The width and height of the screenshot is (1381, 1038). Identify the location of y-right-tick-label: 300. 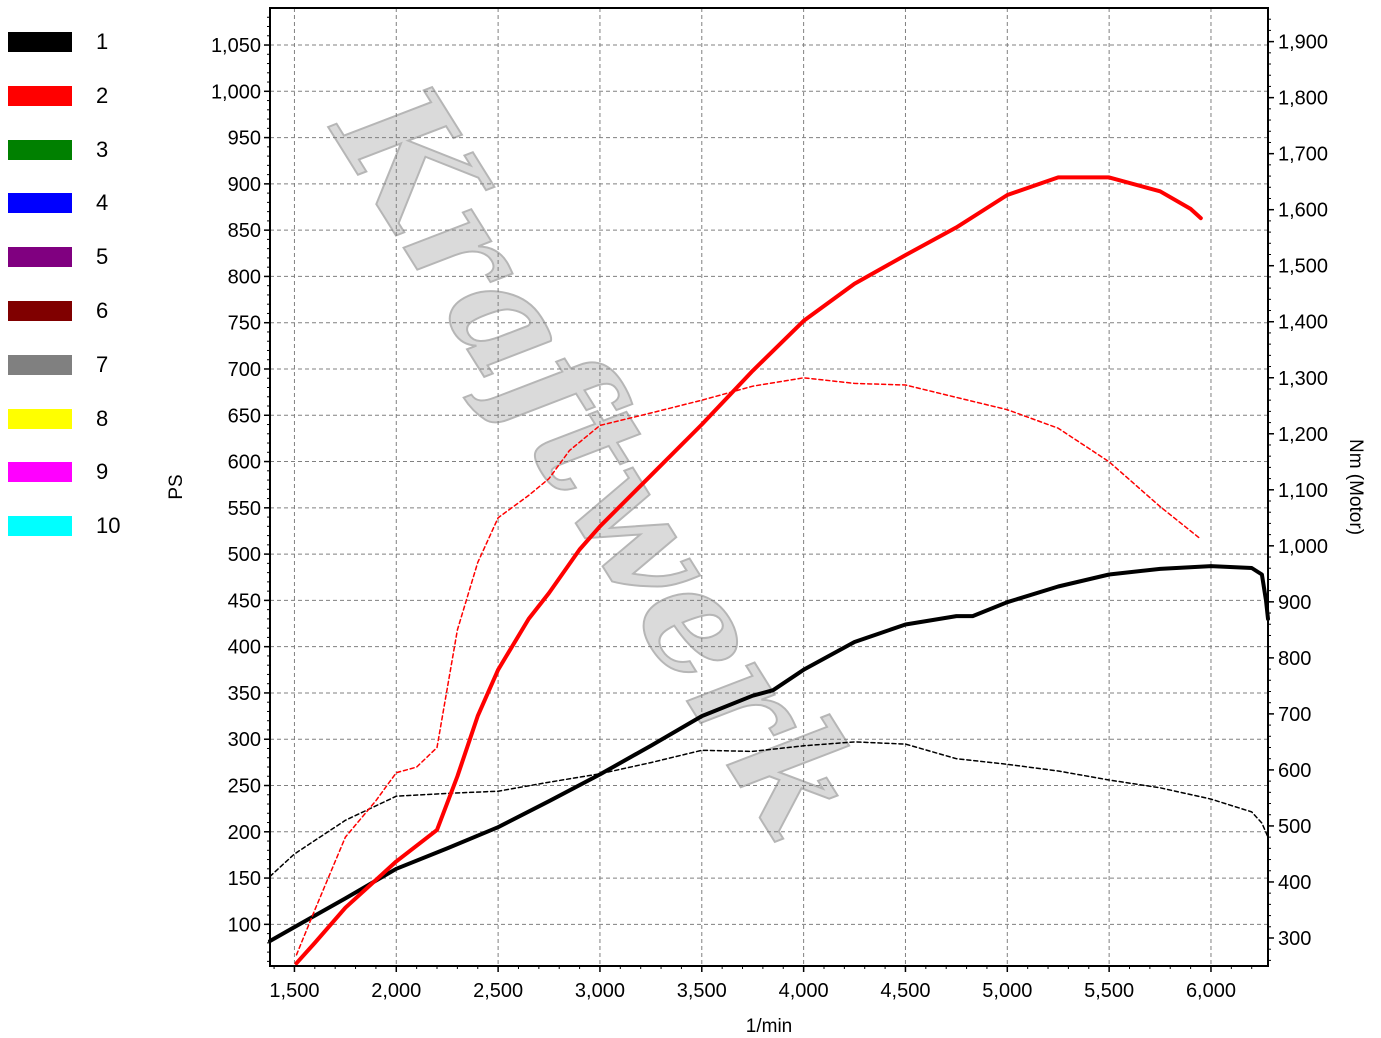
(1294, 939).